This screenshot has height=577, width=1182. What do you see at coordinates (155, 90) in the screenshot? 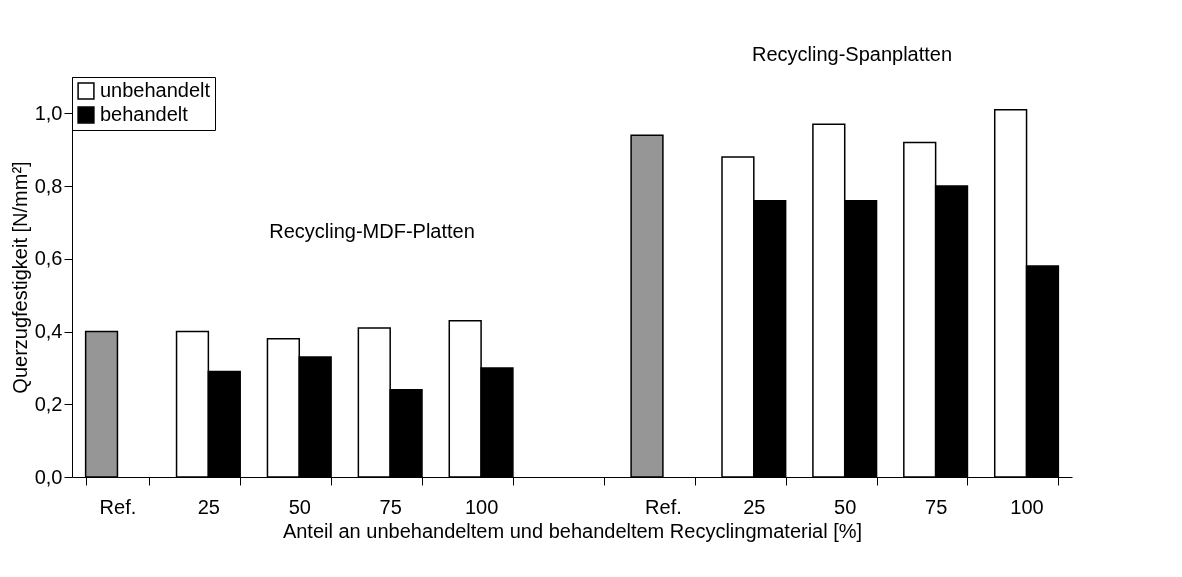
I see `legend-label: unbehandelt` at bounding box center [155, 90].